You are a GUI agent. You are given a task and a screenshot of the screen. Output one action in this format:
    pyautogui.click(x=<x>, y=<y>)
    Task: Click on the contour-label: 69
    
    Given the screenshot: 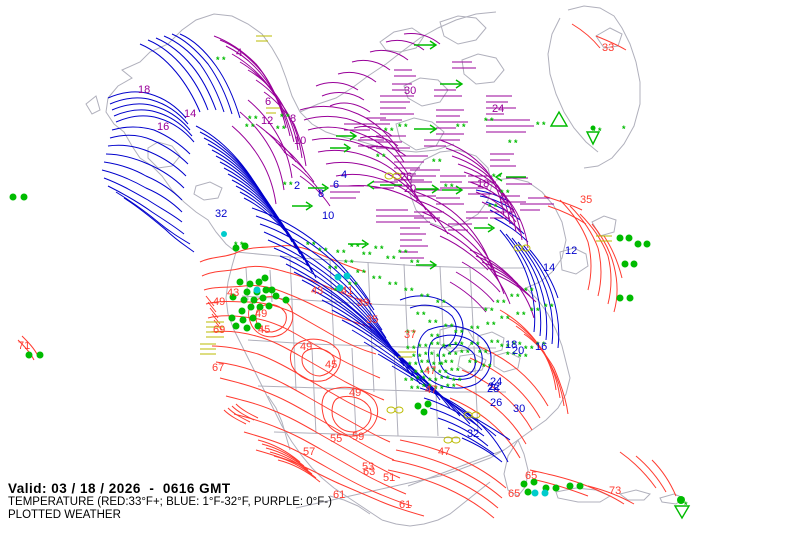 What is the action you would take?
    pyautogui.click(x=219, y=330)
    